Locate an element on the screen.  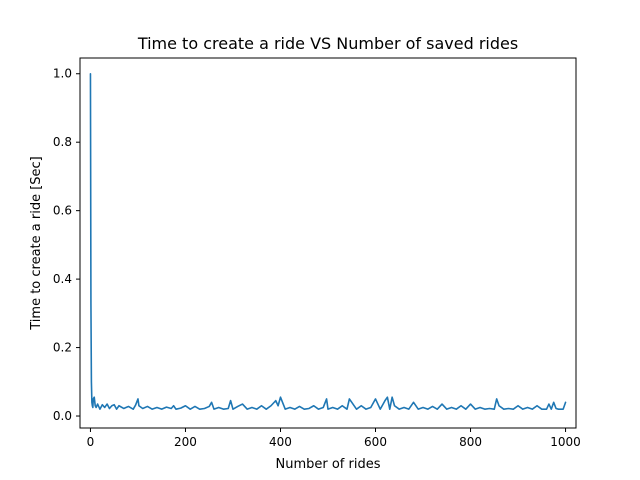
x-tick-label: 800 is located at coordinates (470, 442).